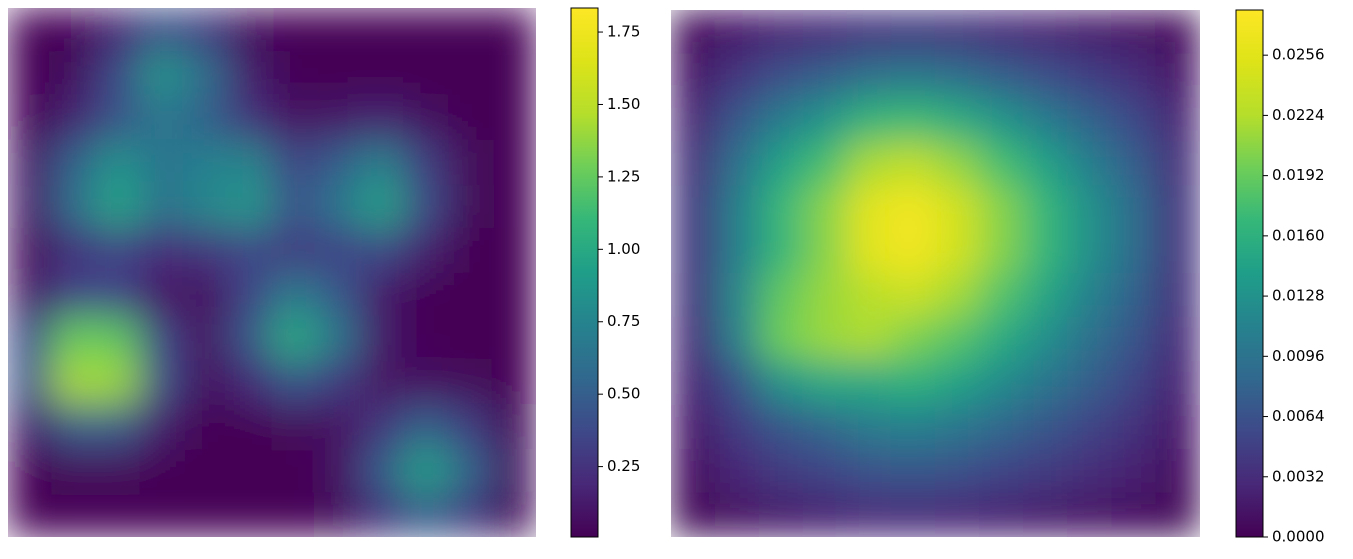  Describe the element at coordinates (623, 249) in the screenshot. I see `colorbar-tick-label: 1.00` at that location.